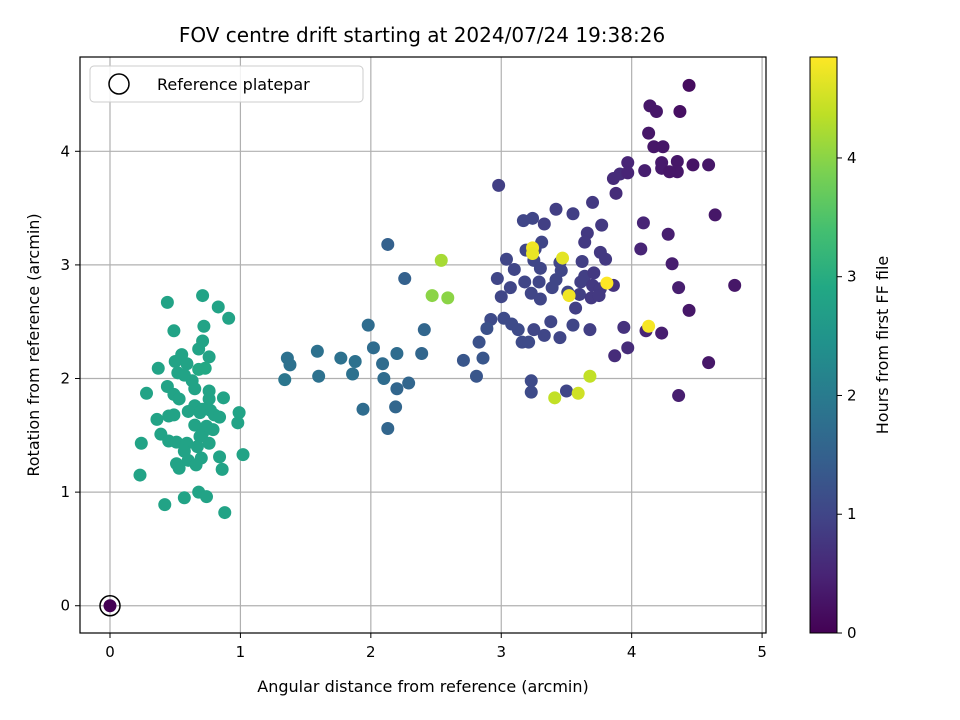  I want to click on colorbar-tick-label: 0, so click(852, 633).